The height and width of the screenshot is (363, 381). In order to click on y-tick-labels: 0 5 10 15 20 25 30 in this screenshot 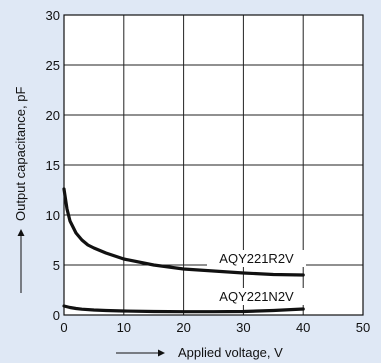, I will do `click(53, 165)`.